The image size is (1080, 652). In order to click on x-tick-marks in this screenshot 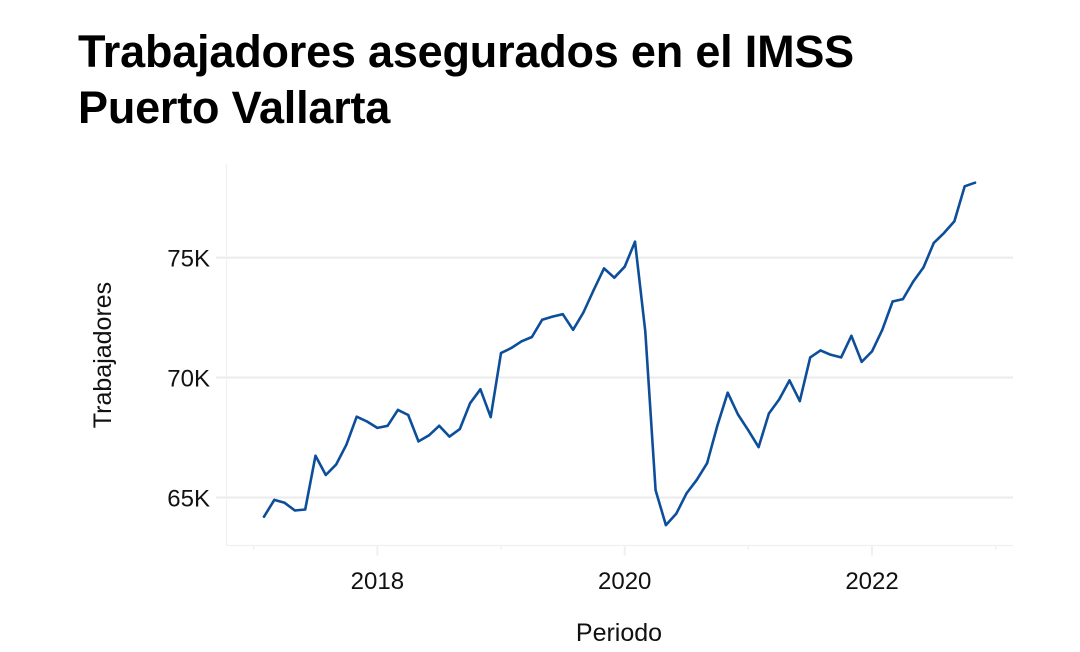, I will do `click(624, 550)`.